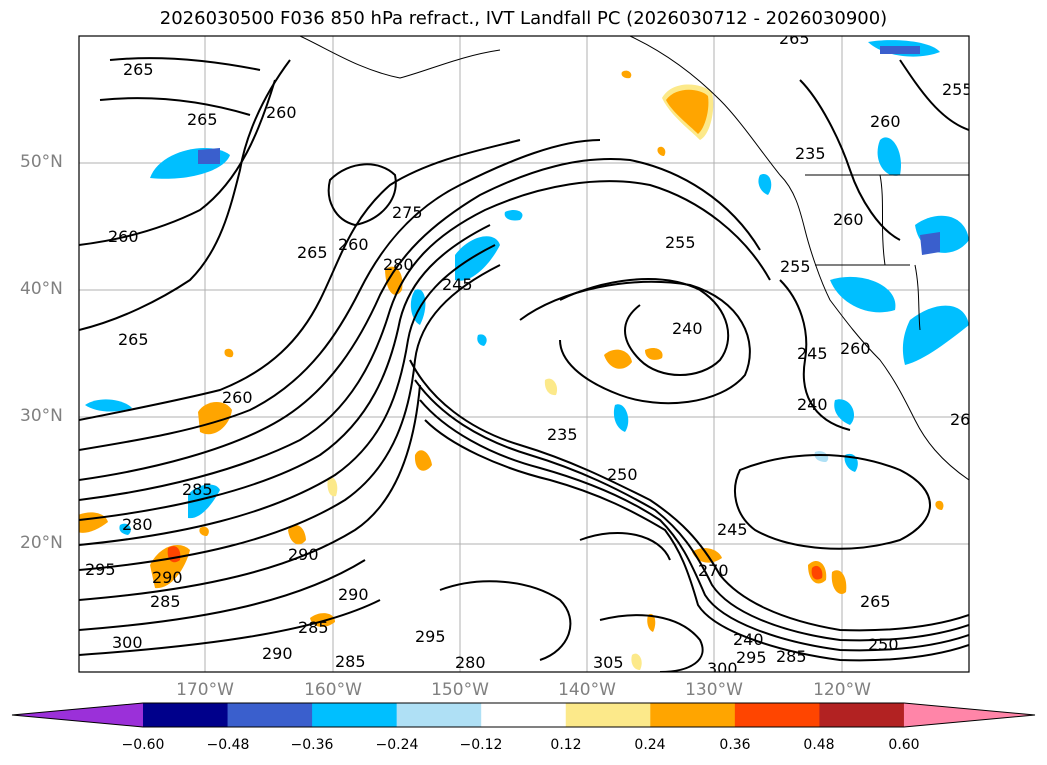  What do you see at coordinates (397, 745) in the screenshot?
I see `colorbar-tick: −0.24` at bounding box center [397, 745].